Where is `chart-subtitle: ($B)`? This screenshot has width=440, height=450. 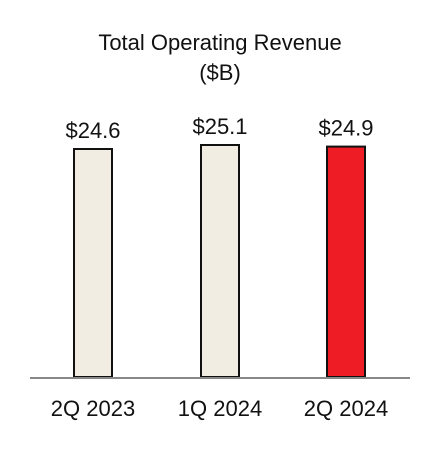
chart-subtitle: ($B) is located at coordinates (220, 72).